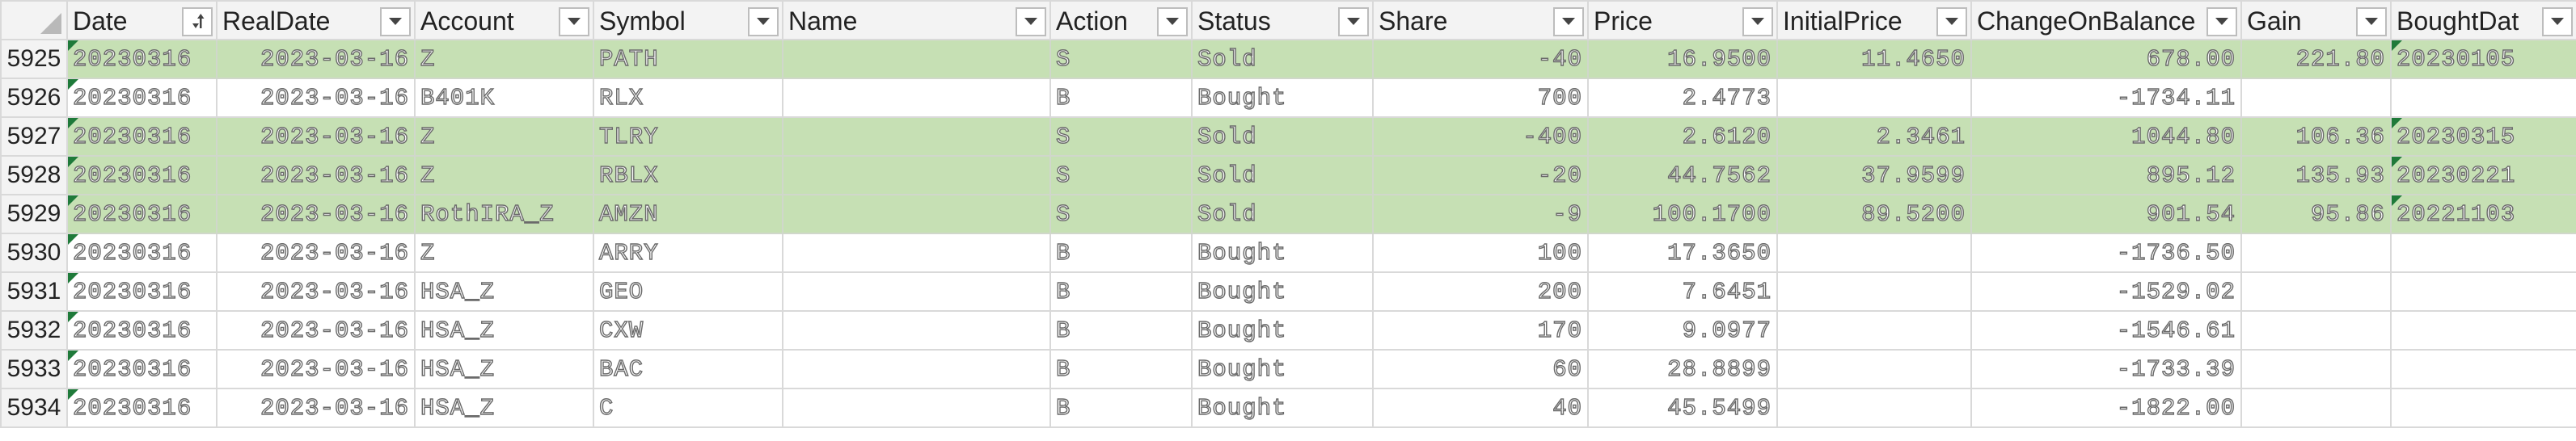 The height and width of the screenshot is (441, 2576). I want to click on column-header-share: Share, so click(1480, 20).